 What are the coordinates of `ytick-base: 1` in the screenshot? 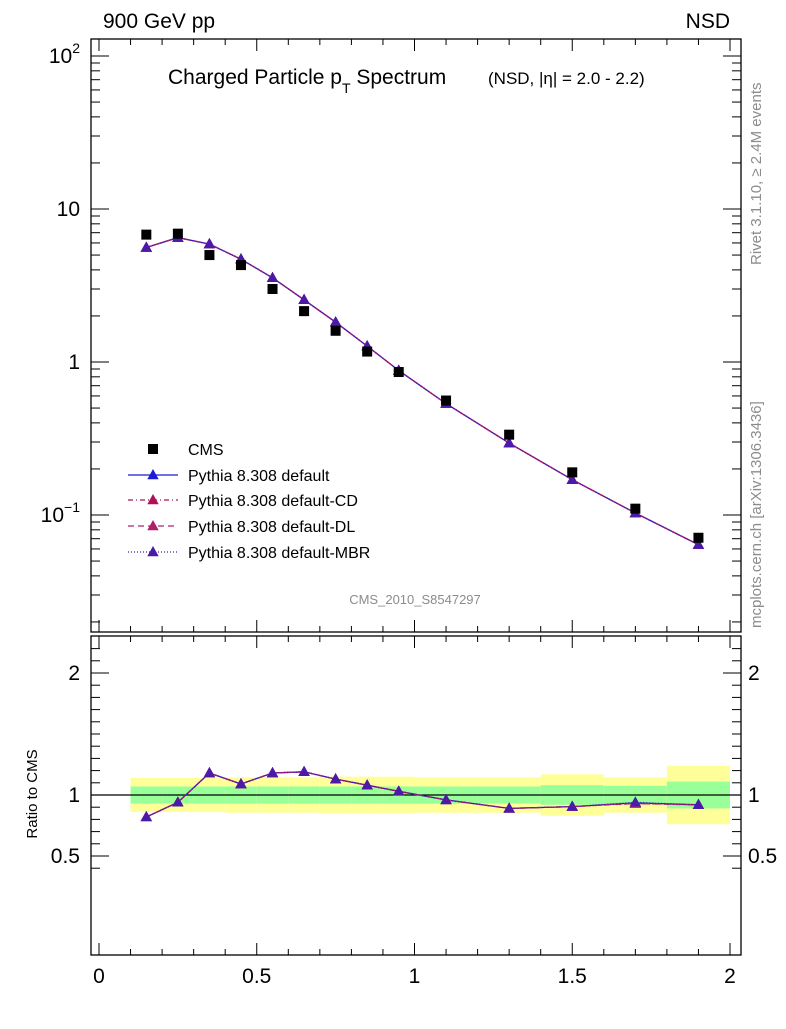 It's located at (74, 362).